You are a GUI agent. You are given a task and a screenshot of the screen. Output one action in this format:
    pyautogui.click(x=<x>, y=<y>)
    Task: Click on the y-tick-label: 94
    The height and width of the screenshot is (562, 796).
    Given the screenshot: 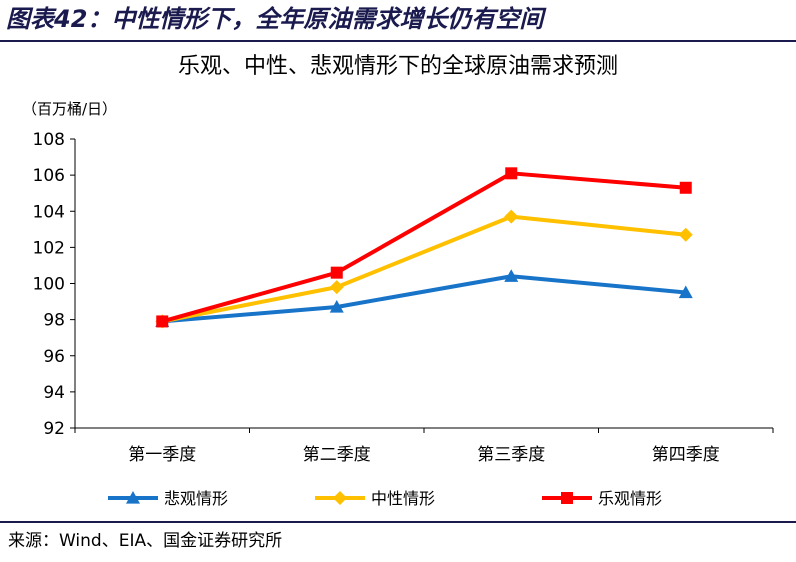 What is the action you would take?
    pyautogui.click(x=54, y=393)
    